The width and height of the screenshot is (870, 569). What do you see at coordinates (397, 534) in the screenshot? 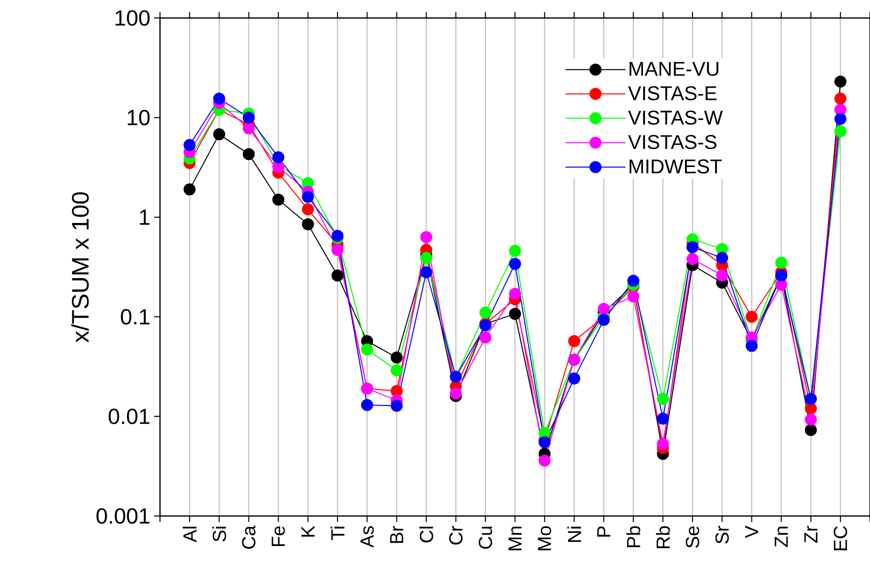
I see `x-tick-label: Br` at bounding box center [397, 534].